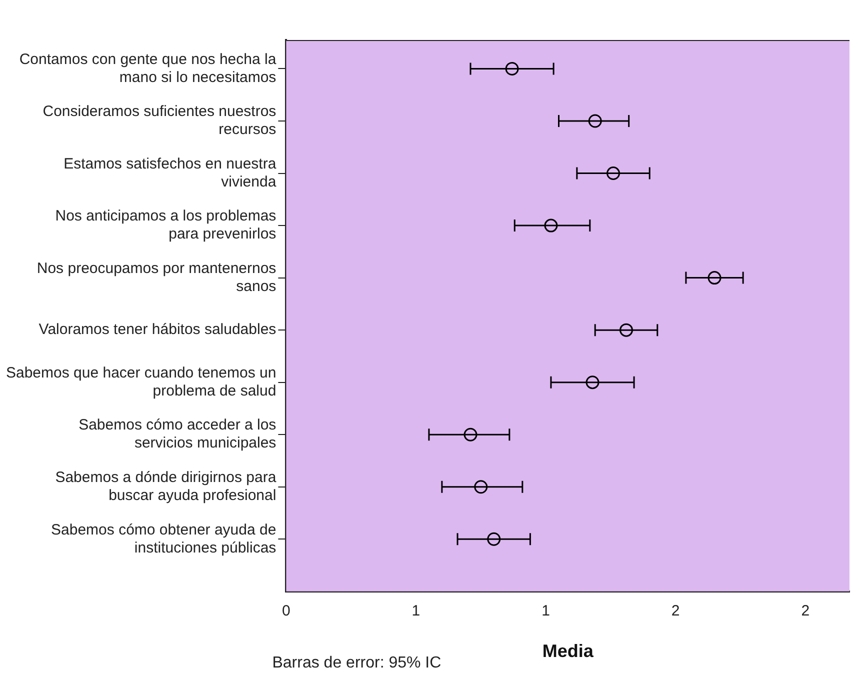 The width and height of the screenshot is (857, 687). What do you see at coordinates (177, 434) in the screenshot?
I see `y-tick-label: Sabemos cómo acceder a los servicios municipales` at bounding box center [177, 434].